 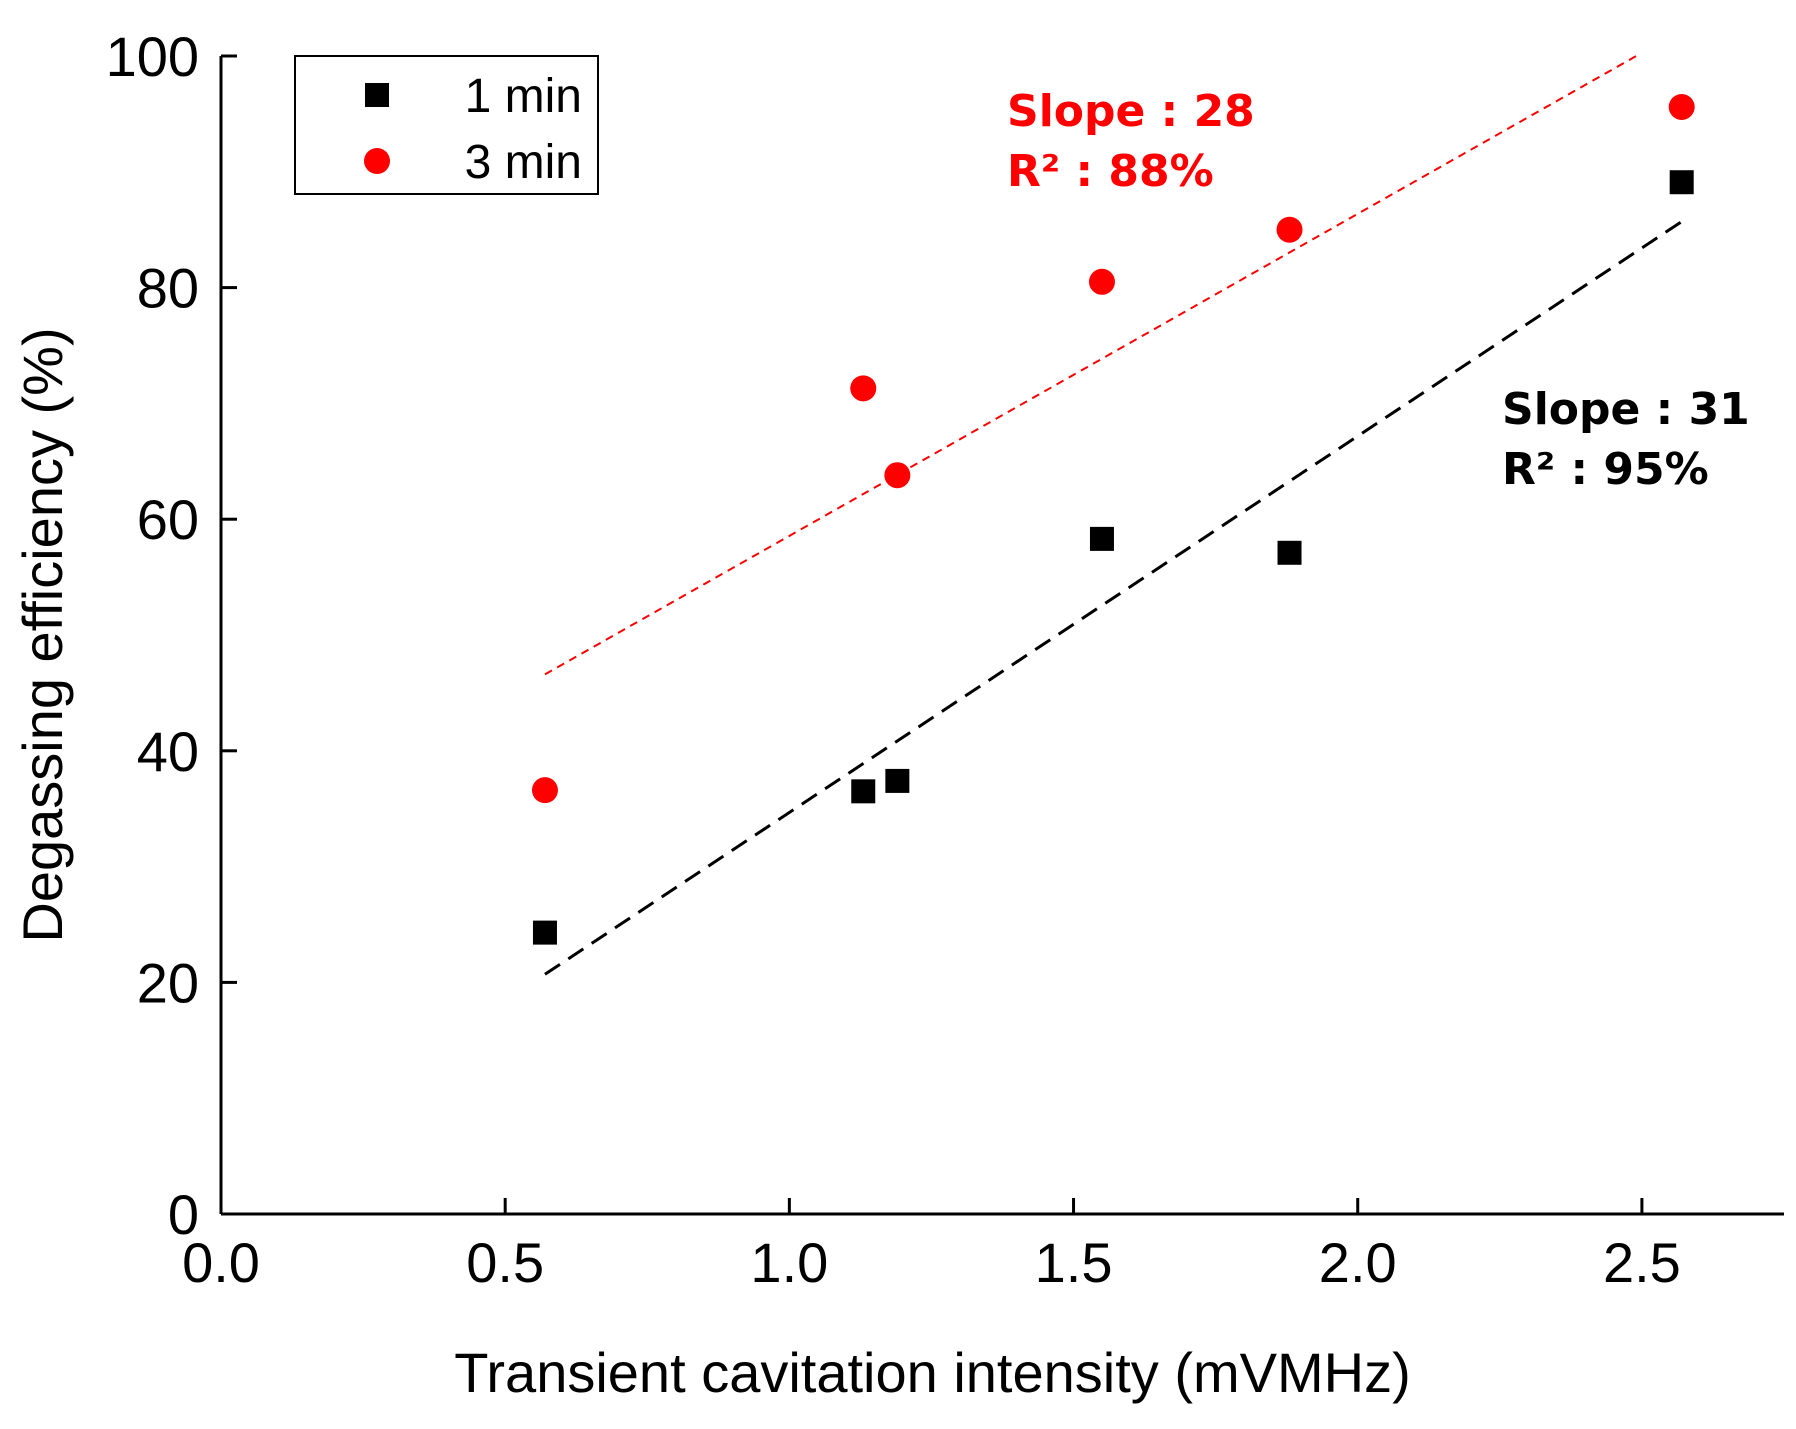 What do you see at coordinates (523, 162) in the screenshot?
I see `legend-label: 3 min` at bounding box center [523, 162].